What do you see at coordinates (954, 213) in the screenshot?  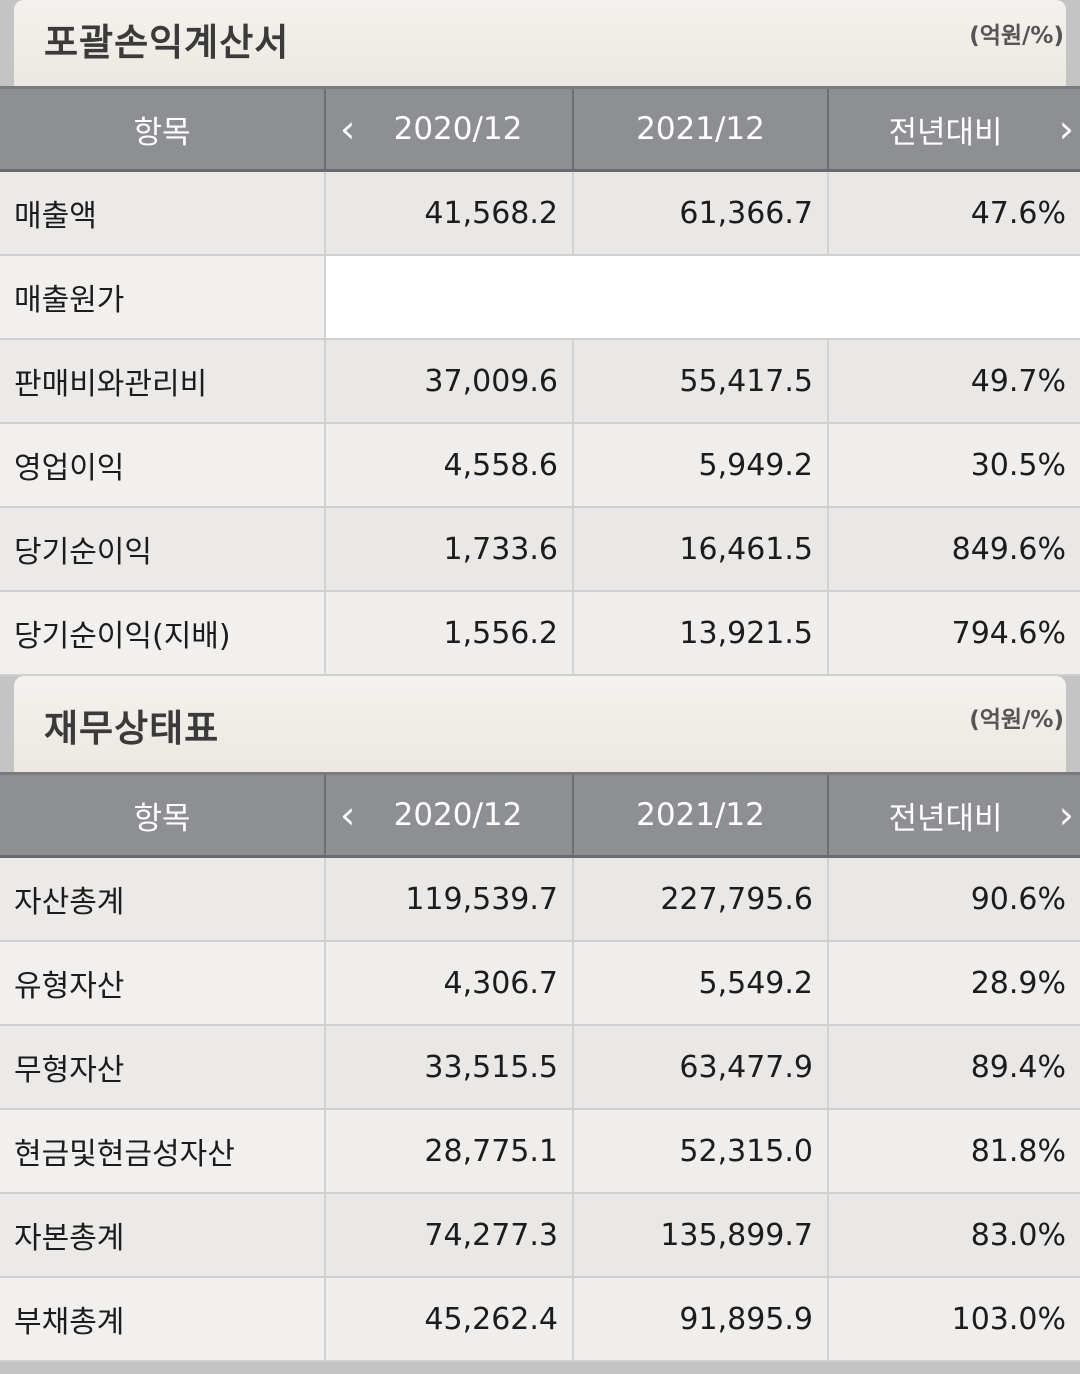 I see `value-yoy: 47.6%` at bounding box center [954, 213].